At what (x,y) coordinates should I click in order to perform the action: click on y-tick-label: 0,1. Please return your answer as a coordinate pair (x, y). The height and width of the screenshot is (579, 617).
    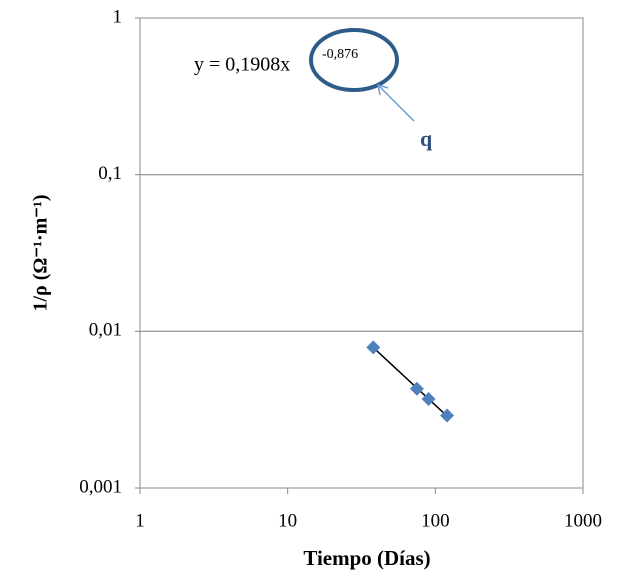
    Looking at the image, I should click on (110, 173).